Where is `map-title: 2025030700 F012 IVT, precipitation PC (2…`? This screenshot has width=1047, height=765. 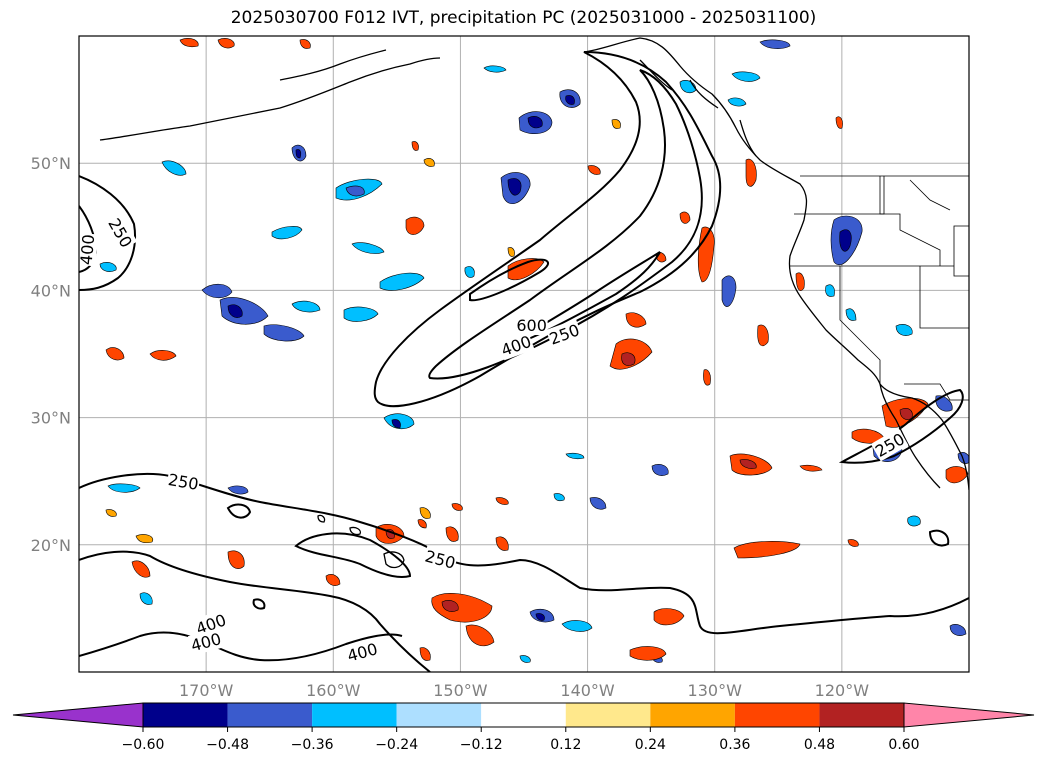 map-title: 2025030700 F012 IVT, precipitation PC (2… is located at coordinates (523, 18).